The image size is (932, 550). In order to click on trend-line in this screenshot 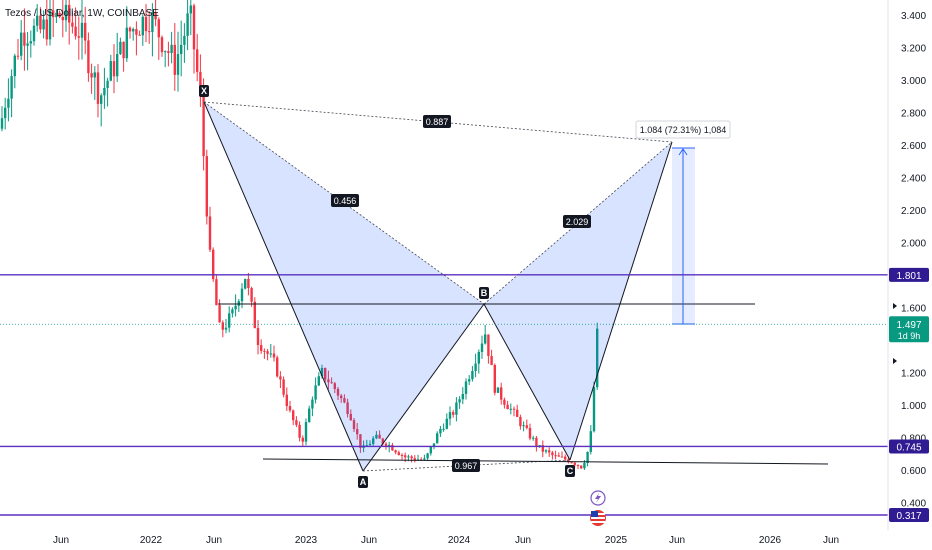, I will do `click(545, 461)`.